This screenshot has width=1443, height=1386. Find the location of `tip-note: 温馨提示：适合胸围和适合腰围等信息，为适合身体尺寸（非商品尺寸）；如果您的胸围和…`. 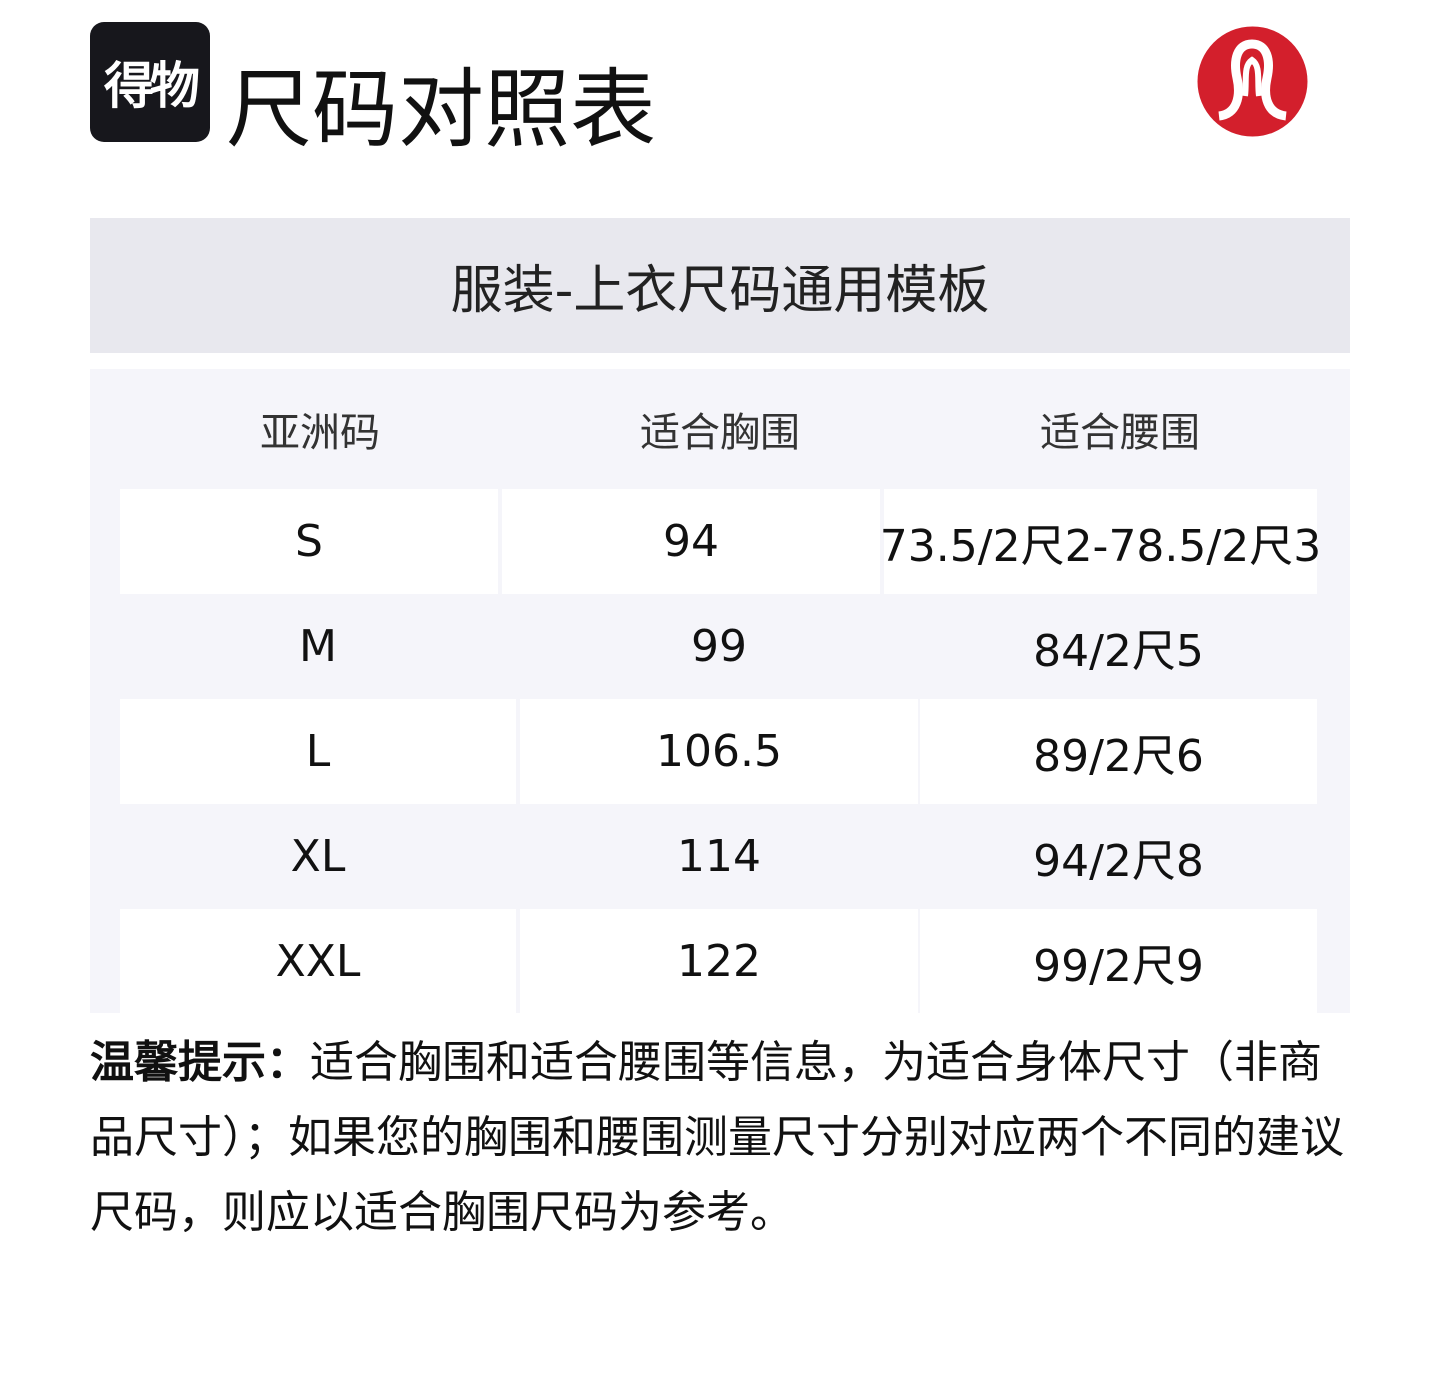

tip-note: 温馨提示：适合胸围和适合腰围等信息，为适合身体尺寸（非商品尺寸）；如果您的胸围和… is located at coordinates (725, 1137).